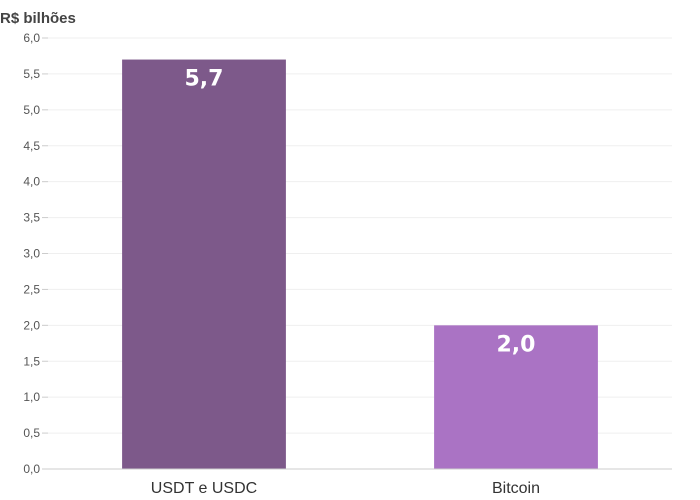 This screenshot has height=500, width=700. I want to click on y-axis-label: R$ bilhões, so click(38, 18).